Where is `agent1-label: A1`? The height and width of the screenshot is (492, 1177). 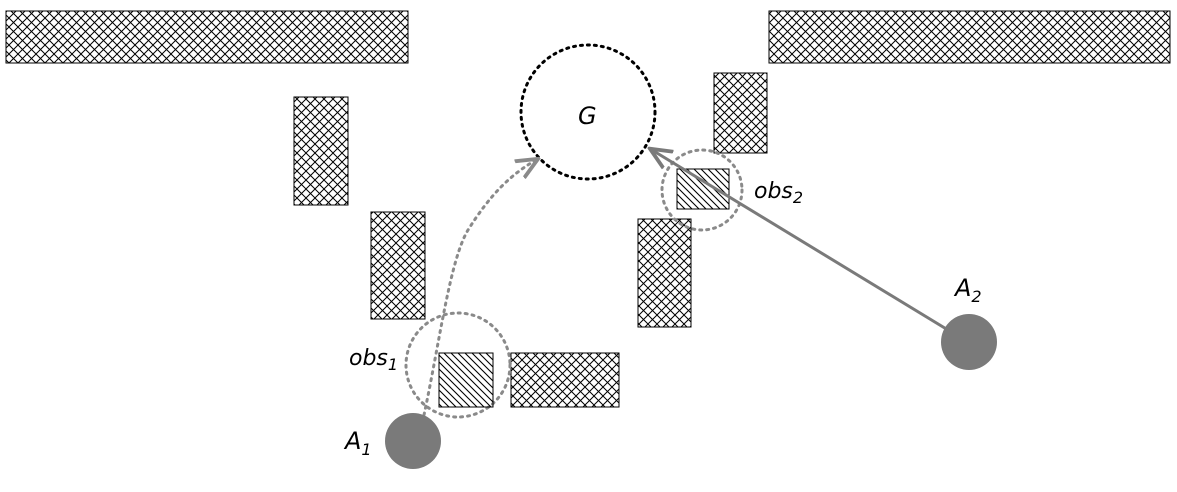
agent1-label: A1 is located at coordinates (357, 443).